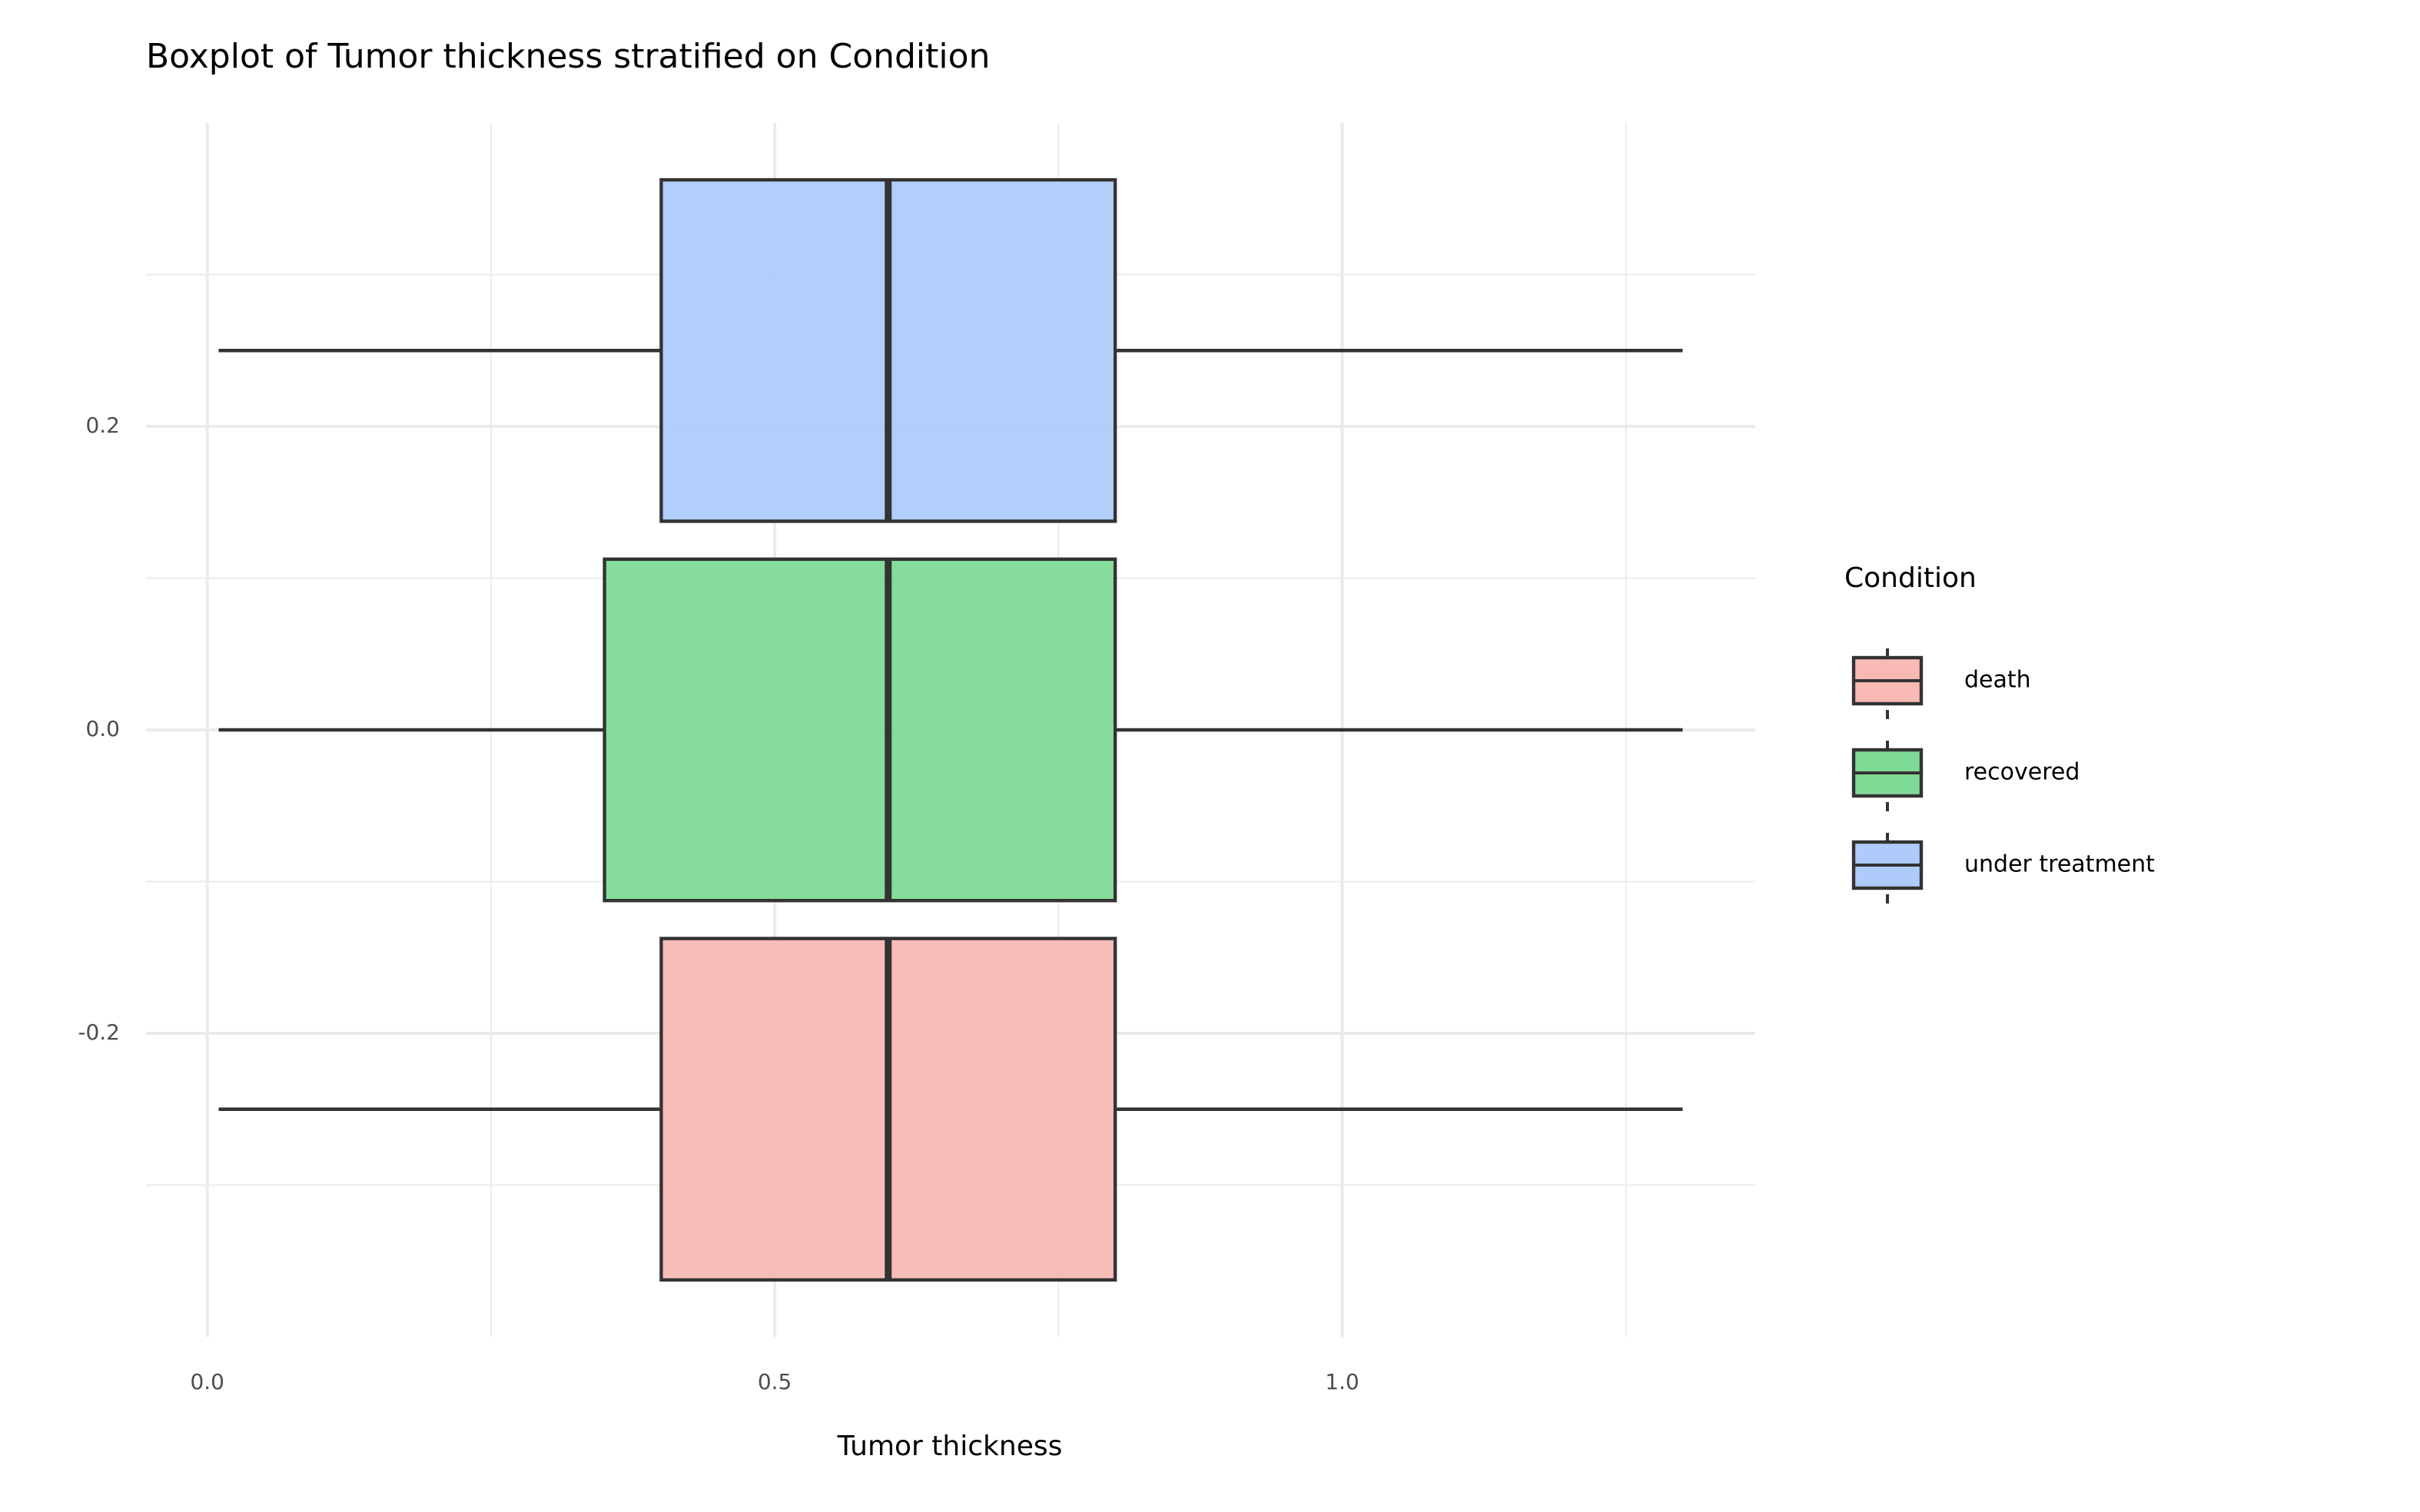 The height and width of the screenshot is (1512, 2420). What do you see at coordinates (102, 426) in the screenshot?
I see `y-tick-label: 0.2` at bounding box center [102, 426].